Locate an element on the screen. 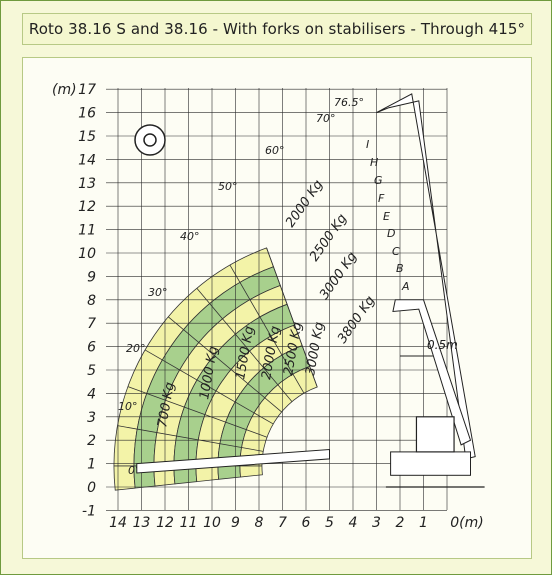  x-tick-label: 11 is located at coordinates (189, 523).